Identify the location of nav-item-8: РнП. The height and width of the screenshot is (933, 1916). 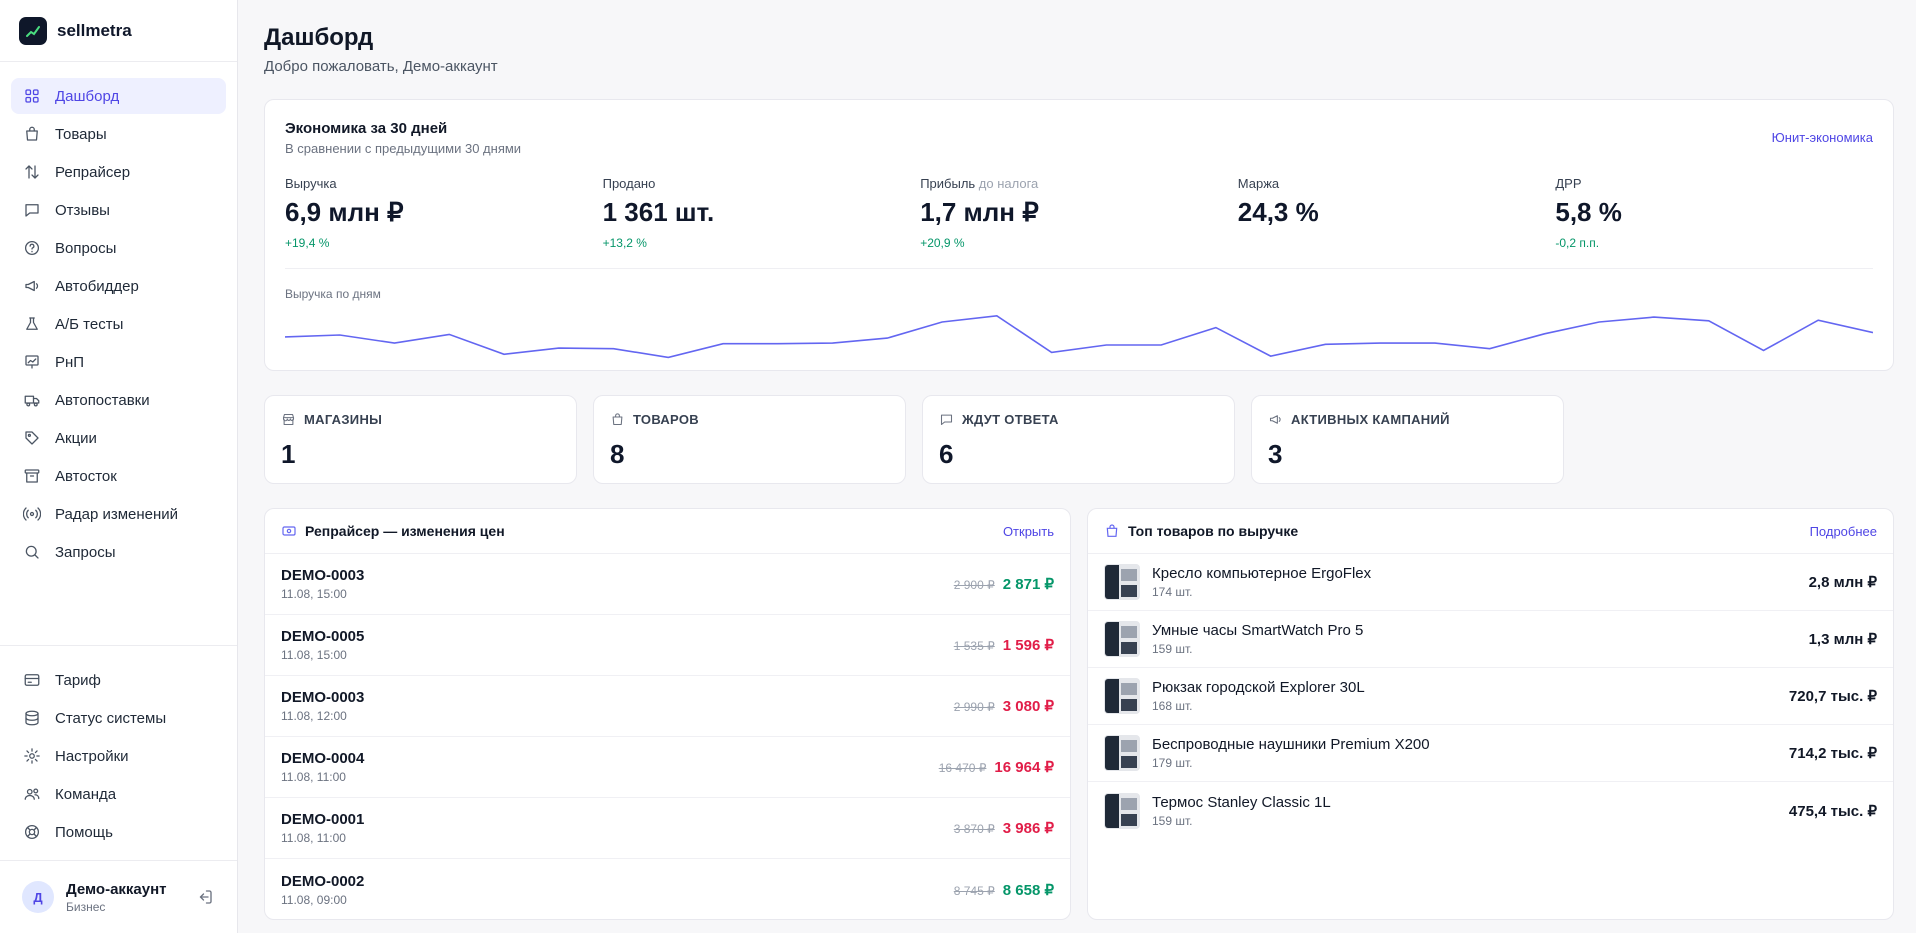
(118, 362).